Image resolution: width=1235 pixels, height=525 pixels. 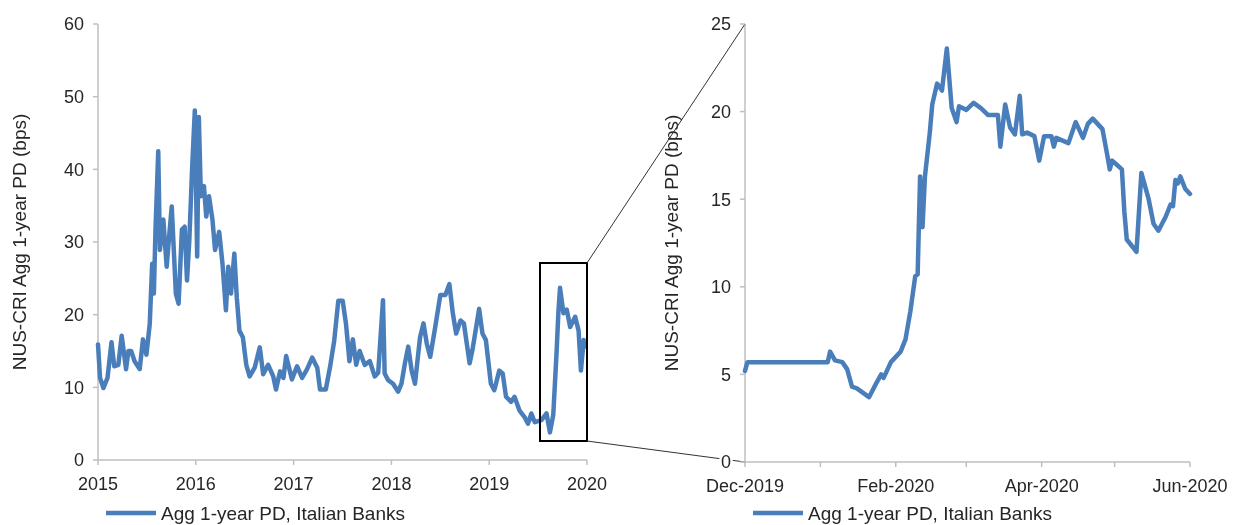 I want to click on y-tick-label: 50, so click(x=73, y=96).